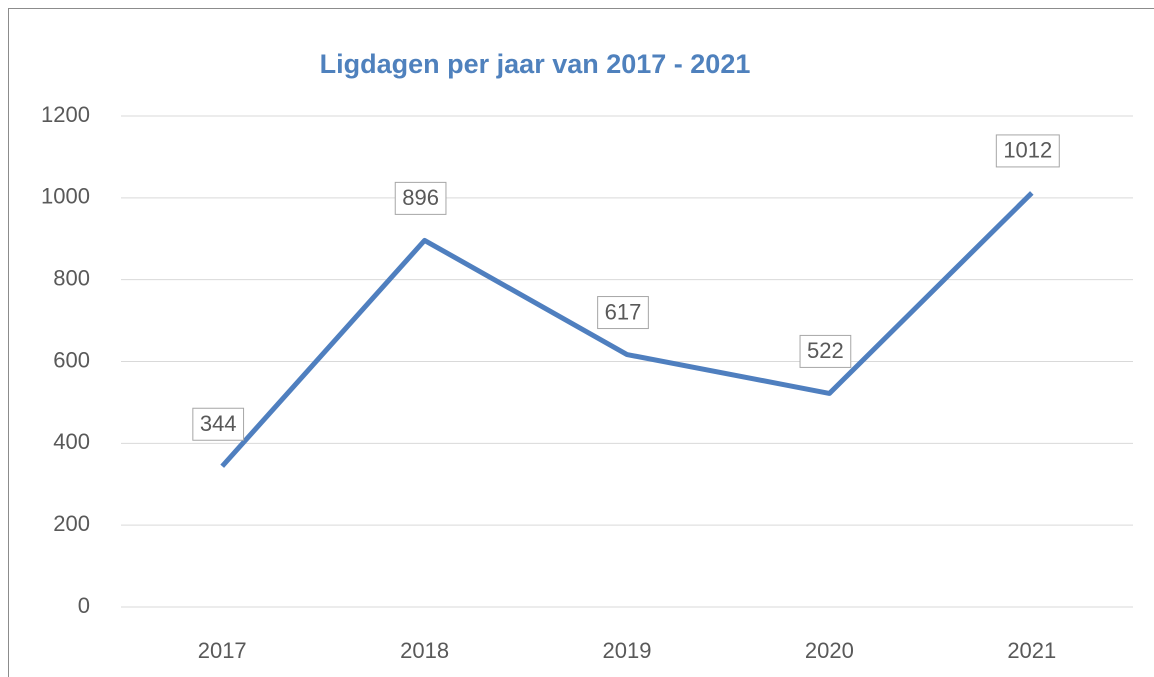  Describe the element at coordinates (222, 650) in the screenshot. I see `x-tick-label: 2017` at that location.